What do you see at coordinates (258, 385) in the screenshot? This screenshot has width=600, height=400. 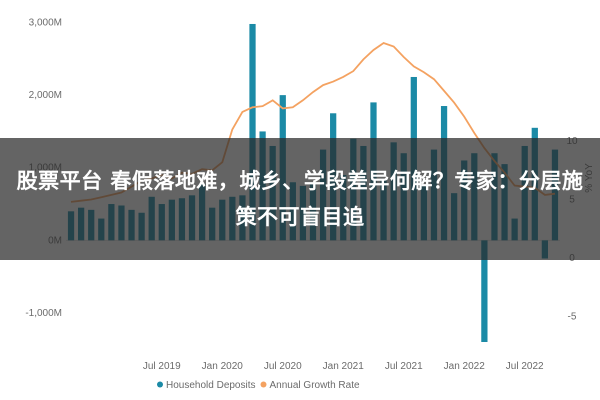 I see `legend: Household Deposits Annual Growth Rate` at bounding box center [258, 385].